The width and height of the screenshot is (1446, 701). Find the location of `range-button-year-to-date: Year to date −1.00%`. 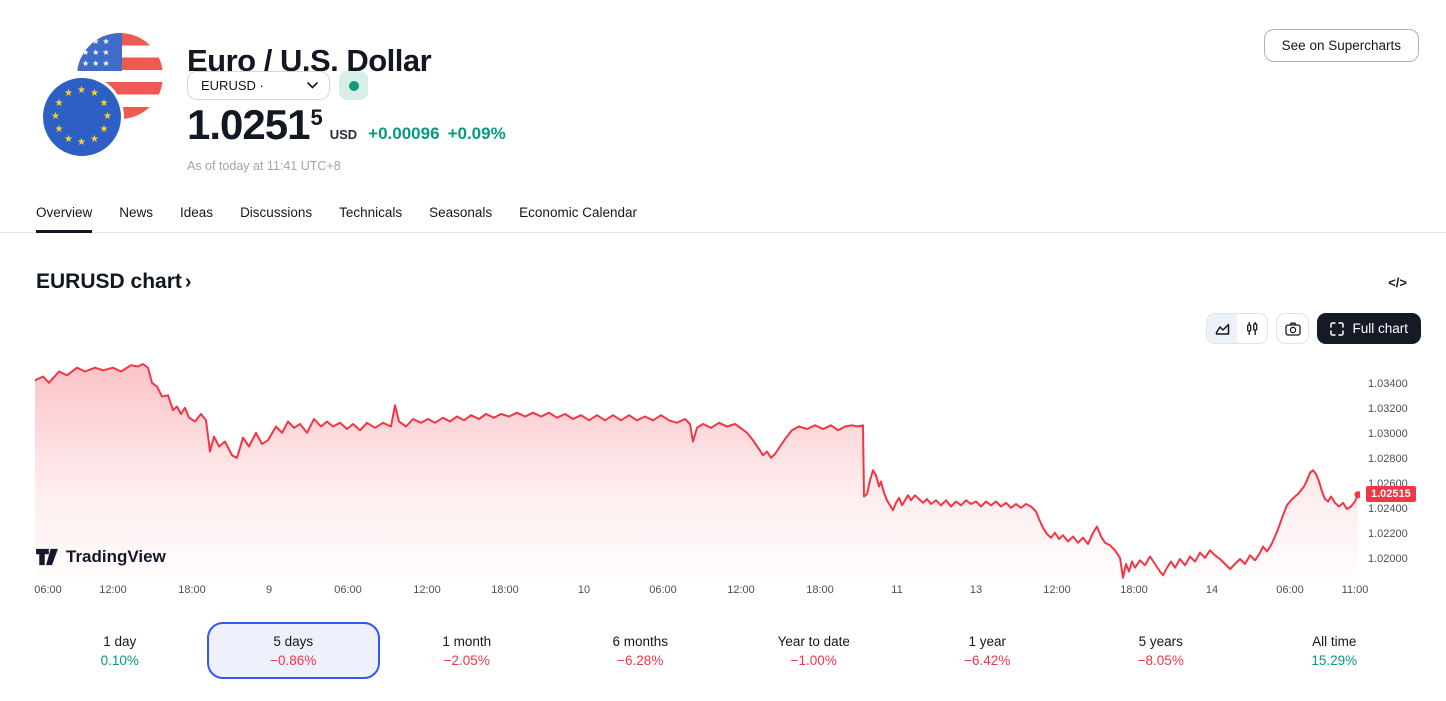

range-button-year-to-date: Year to date −1.00% is located at coordinates (814, 650).